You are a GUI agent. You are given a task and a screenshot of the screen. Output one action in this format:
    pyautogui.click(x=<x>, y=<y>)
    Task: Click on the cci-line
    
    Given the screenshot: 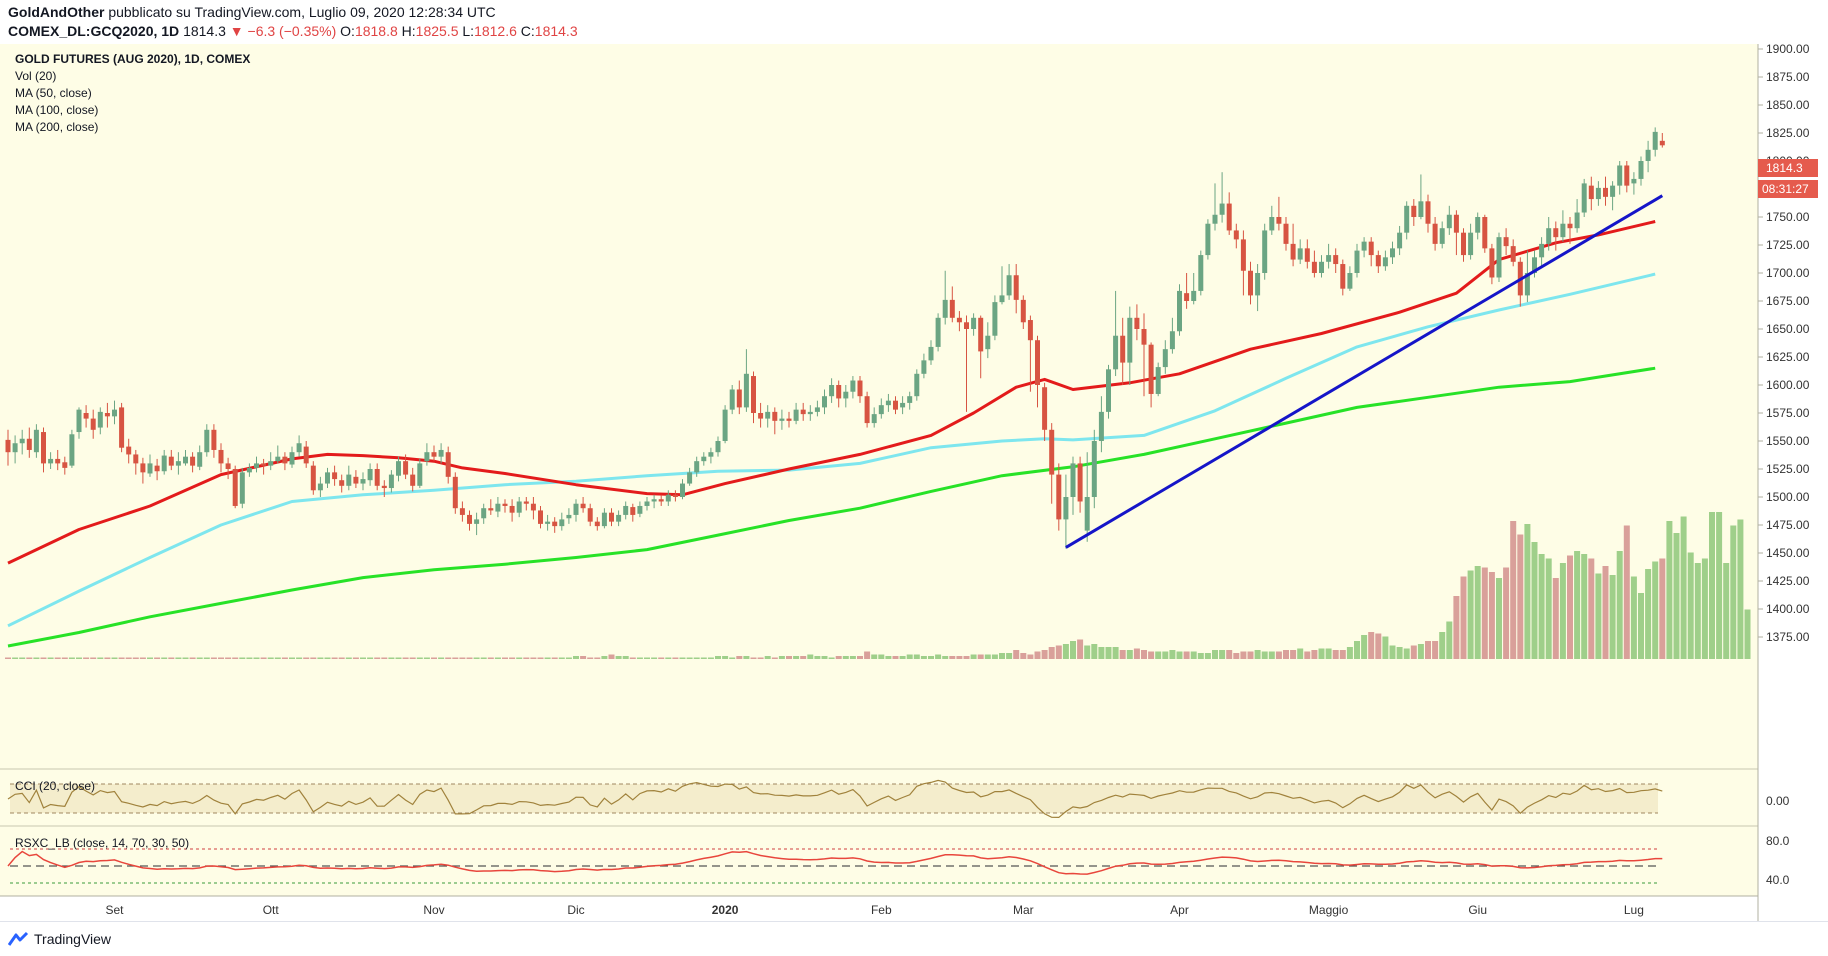 What is the action you would take?
    pyautogui.click(x=835, y=799)
    